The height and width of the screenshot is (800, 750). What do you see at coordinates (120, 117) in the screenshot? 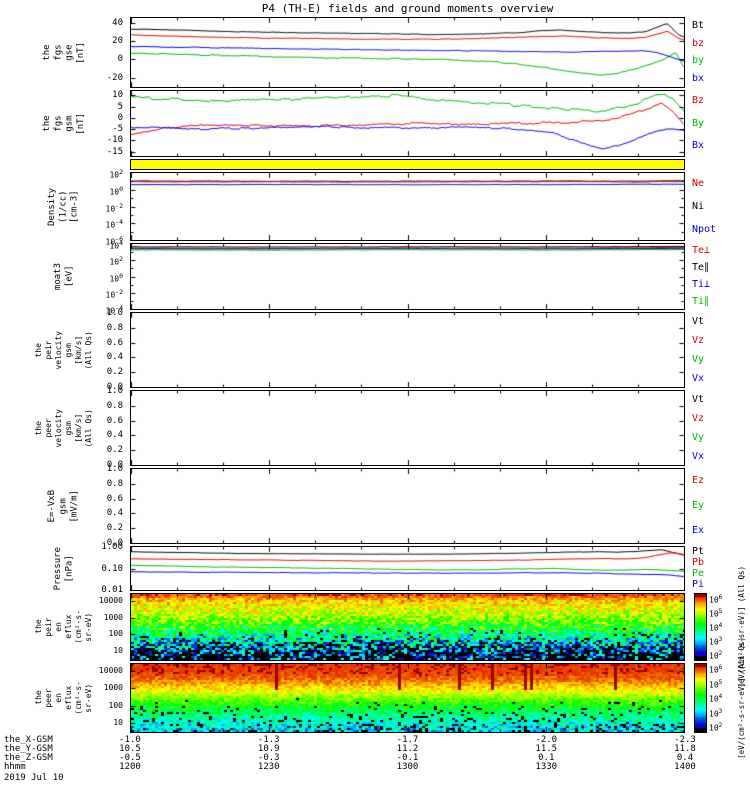
I see `ytick-label-fgs-gsm: 0` at bounding box center [120, 117].